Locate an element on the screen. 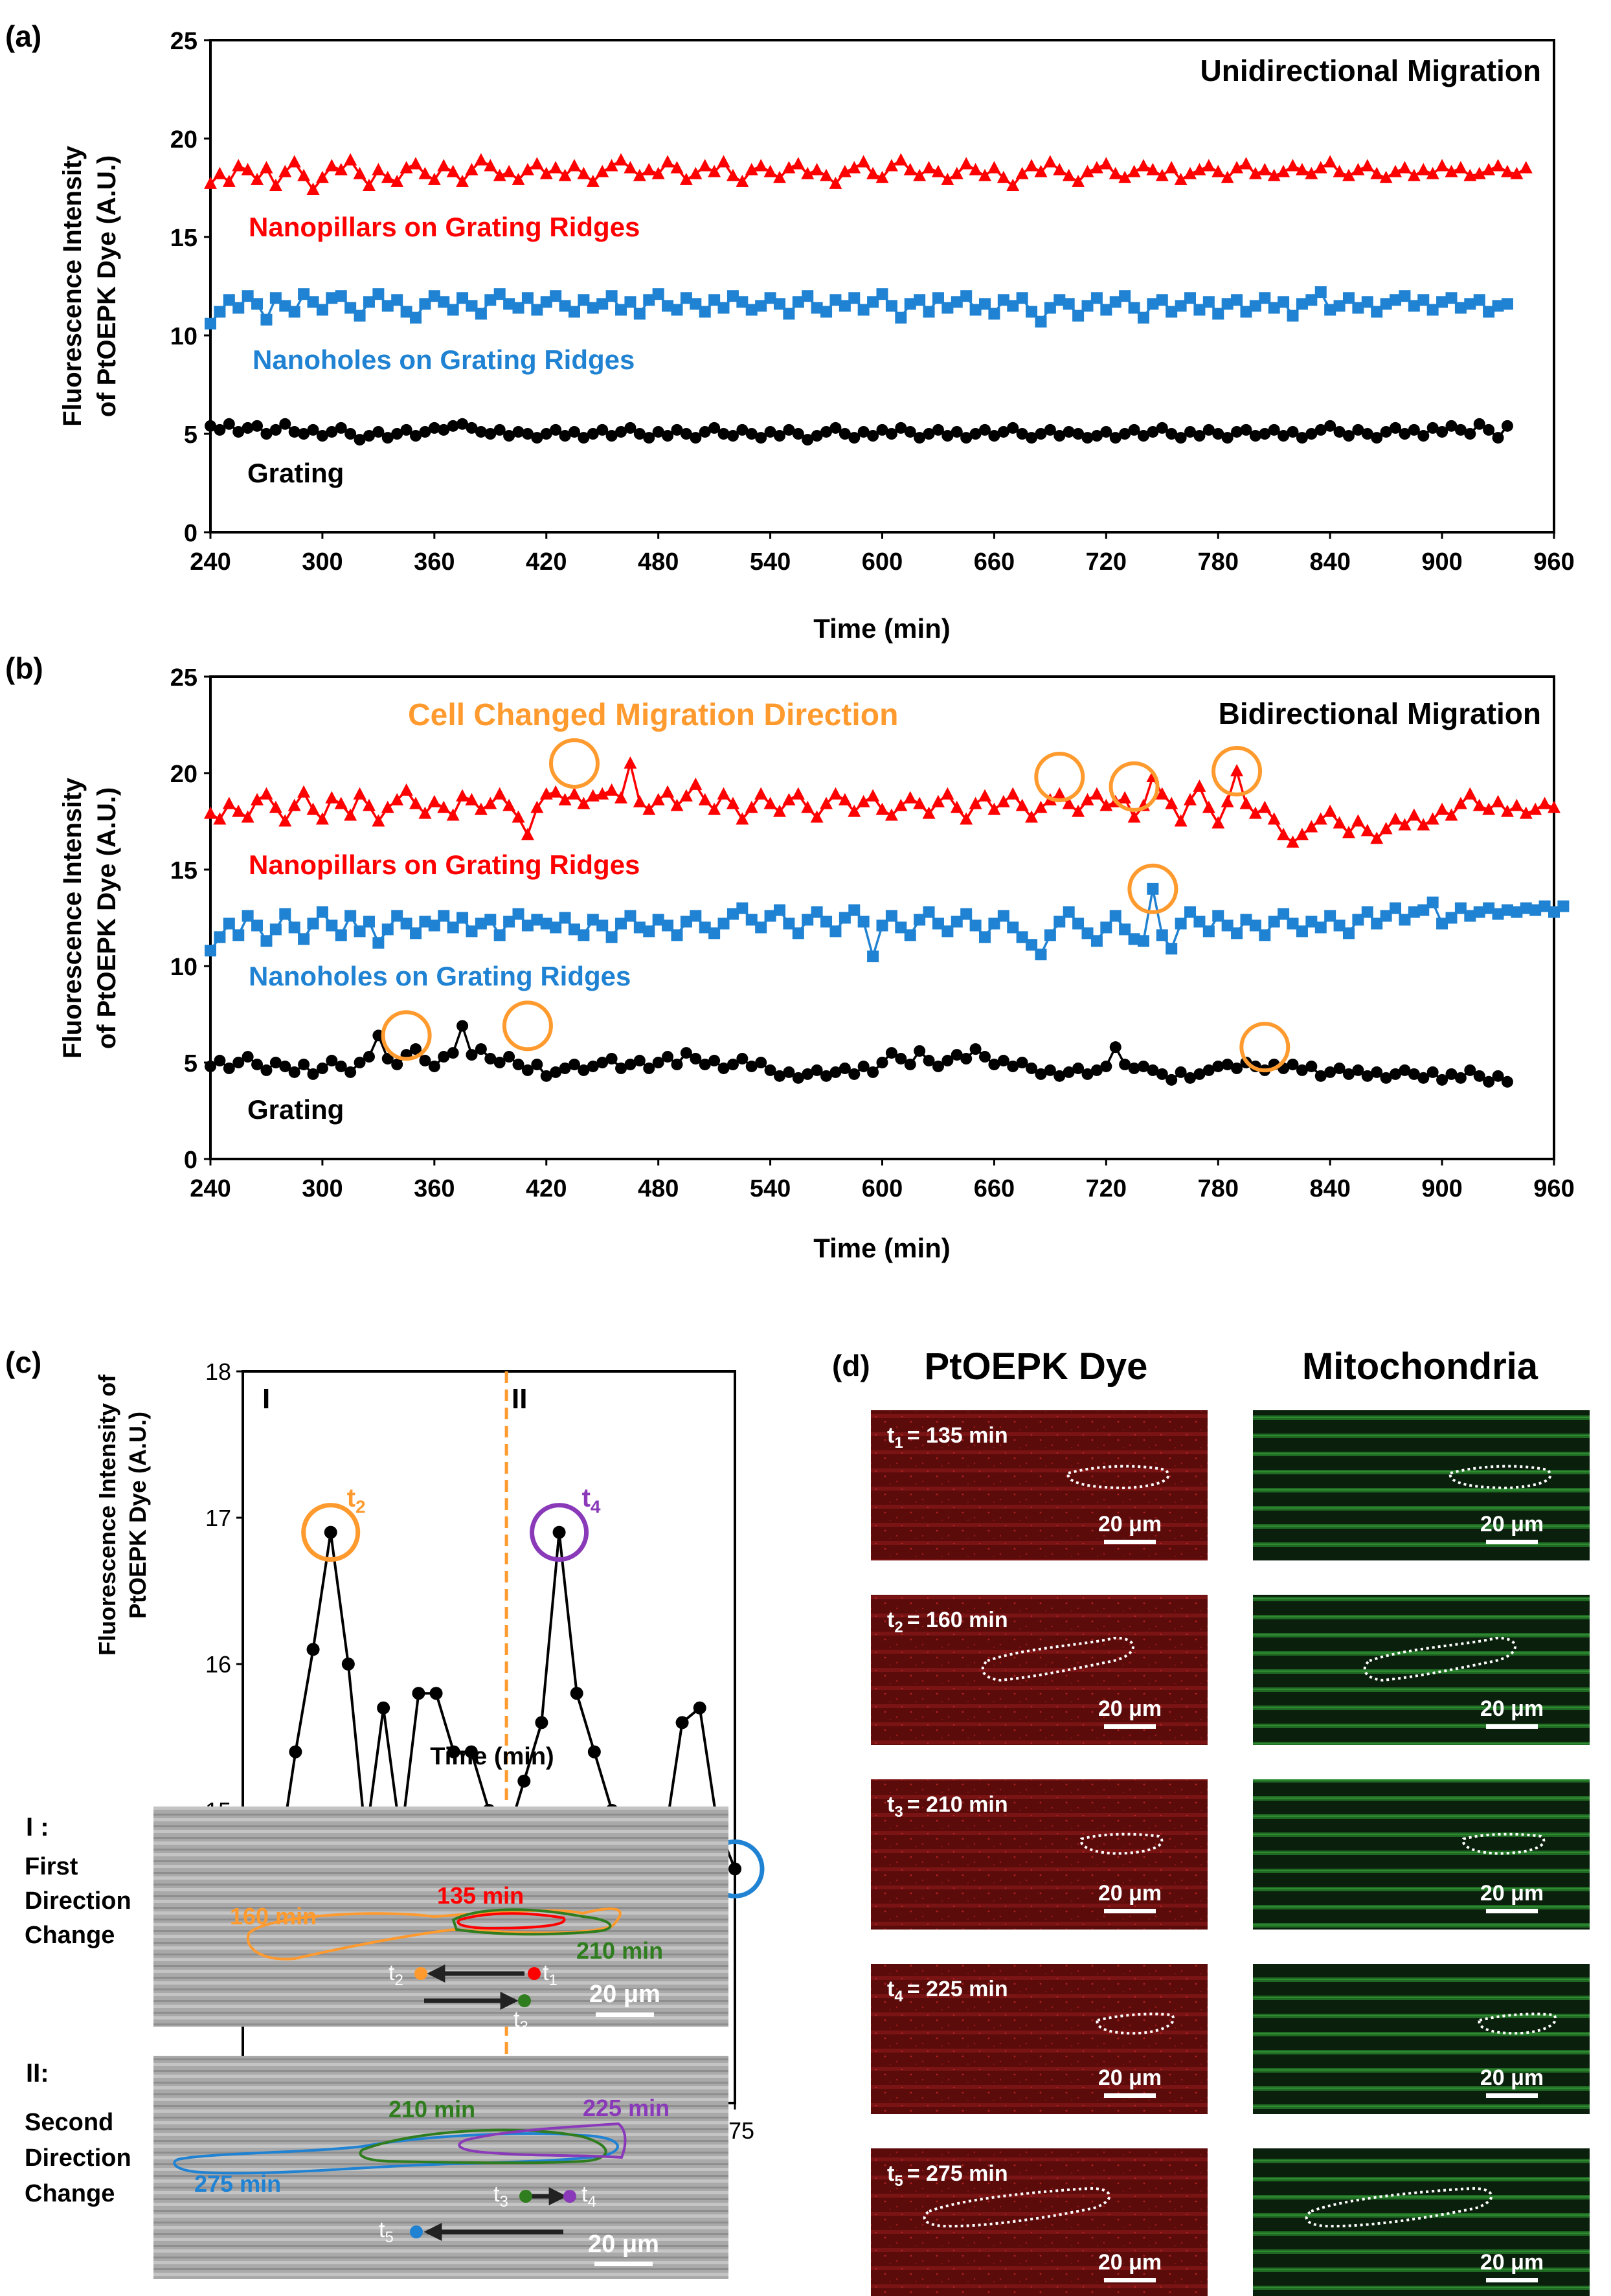 Image resolution: width=1611 pixels, height=2296 pixels. cell-outline is located at coordinates (1017, 2207).